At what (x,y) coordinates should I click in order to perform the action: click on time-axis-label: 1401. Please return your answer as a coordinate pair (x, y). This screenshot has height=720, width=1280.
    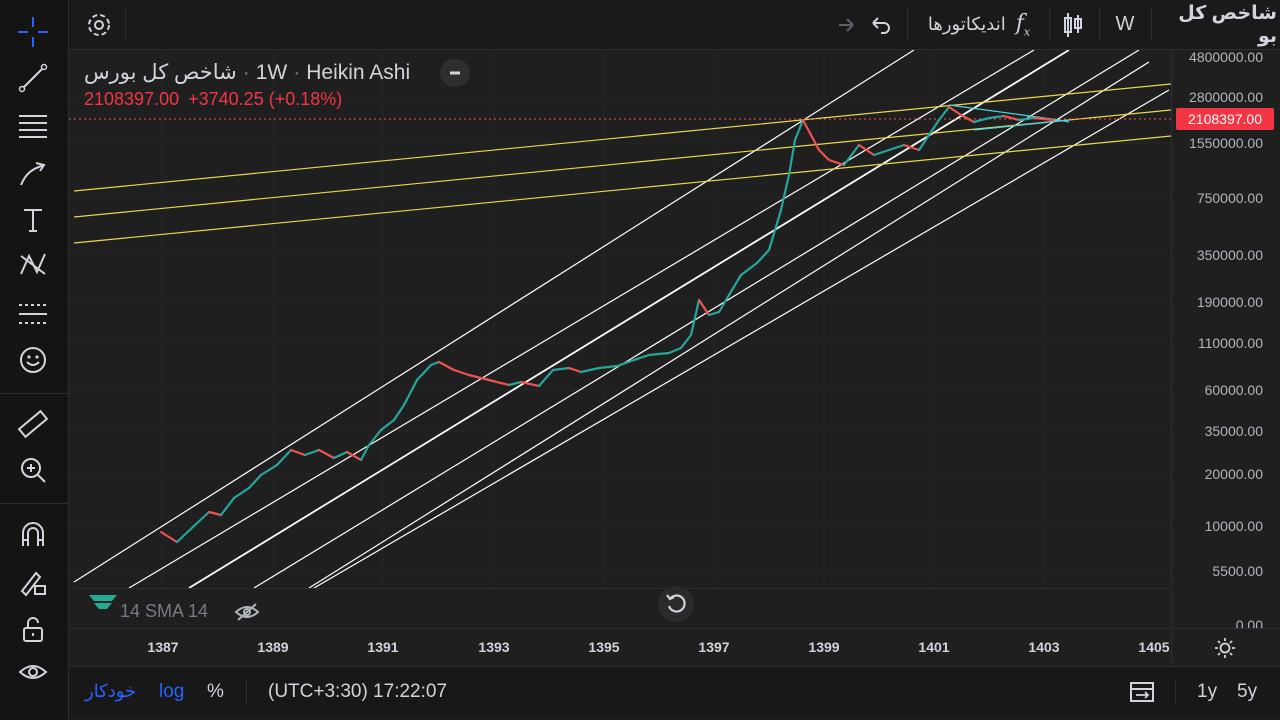
    Looking at the image, I should click on (934, 647).